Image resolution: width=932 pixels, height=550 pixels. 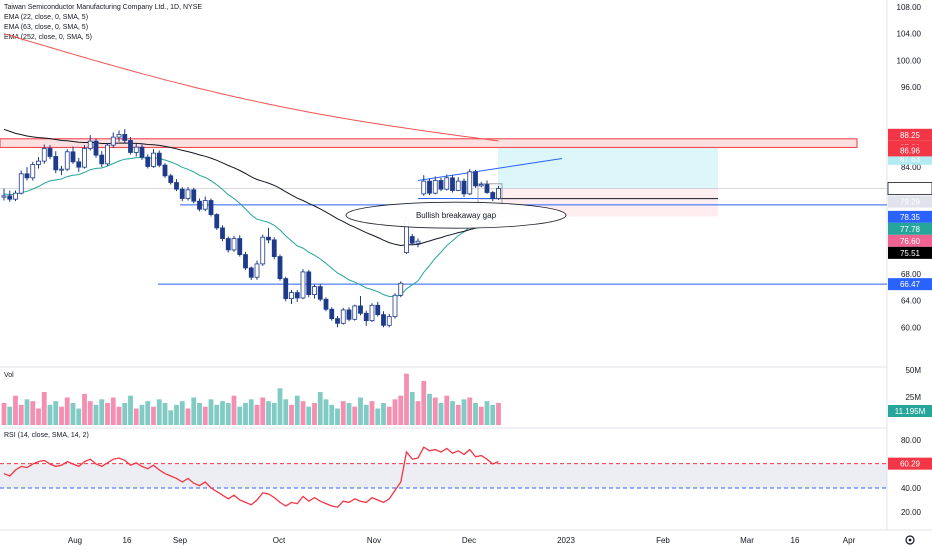 I want to click on ema-22-legend: EMA (22, close, 0, SMA, 5), so click(x=46, y=17).